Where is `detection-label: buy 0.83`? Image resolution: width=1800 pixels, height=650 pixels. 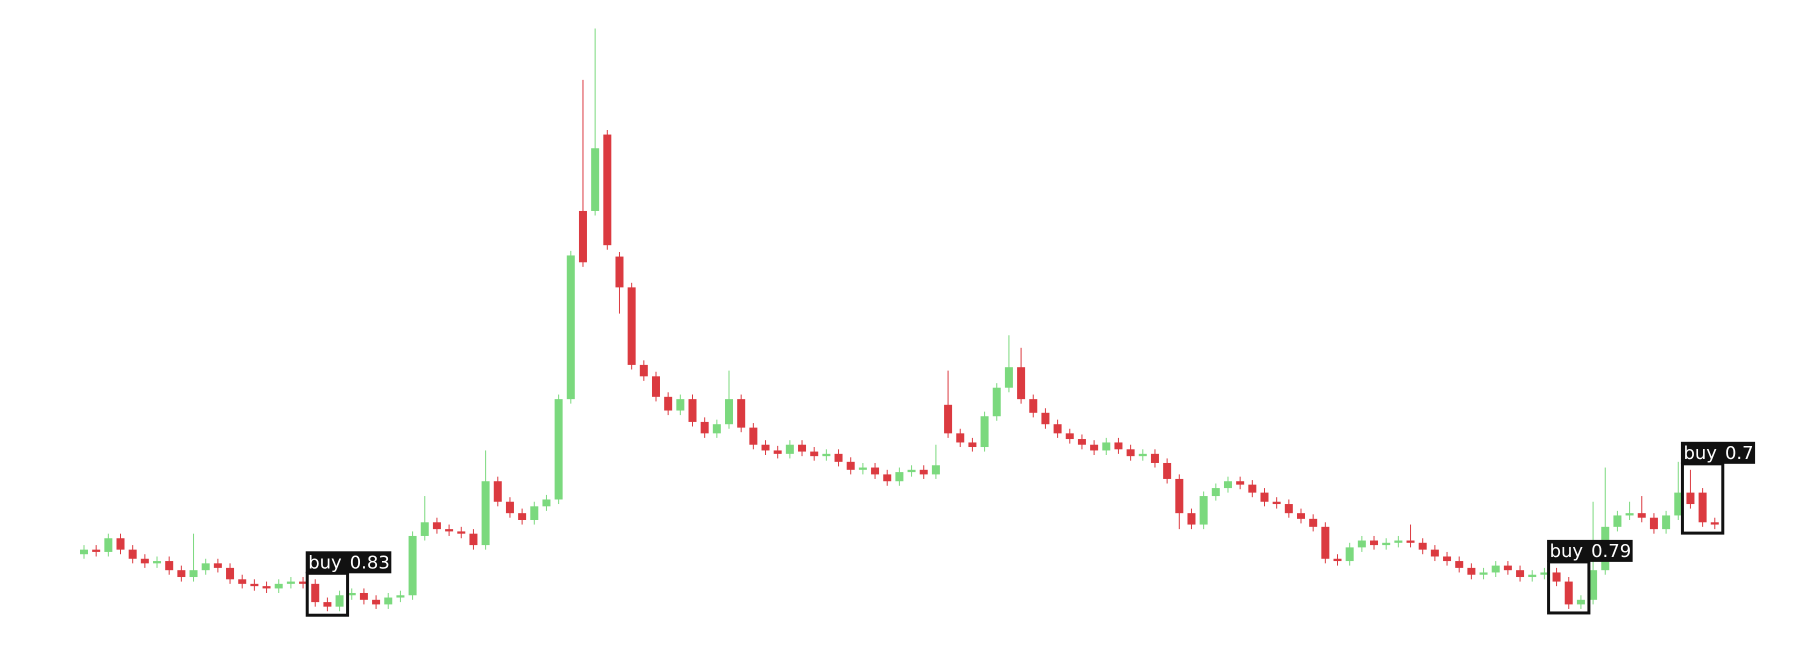
detection-label: buy 0.83 is located at coordinates (349, 562).